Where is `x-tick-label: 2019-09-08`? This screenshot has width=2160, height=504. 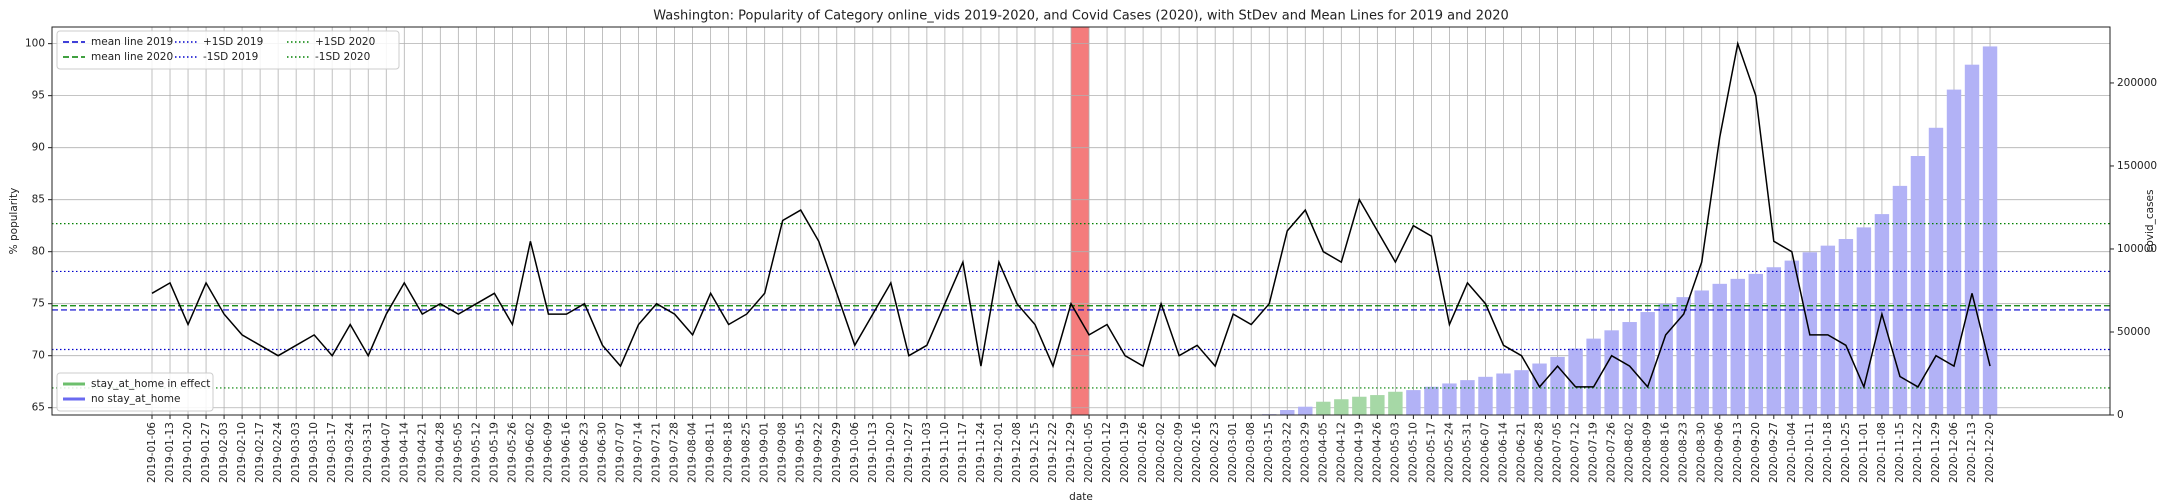 x-tick-label: 2019-09-08 is located at coordinates (783, 452).